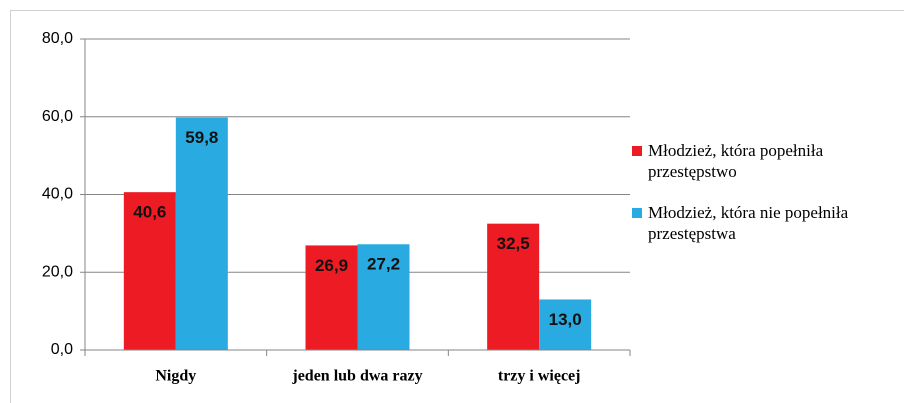 This screenshot has height=403, width=904. What do you see at coordinates (736, 161) in the screenshot?
I see `legend-label: Młodzież, która popełniła przestępstwo` at bounding box center [736, 161].